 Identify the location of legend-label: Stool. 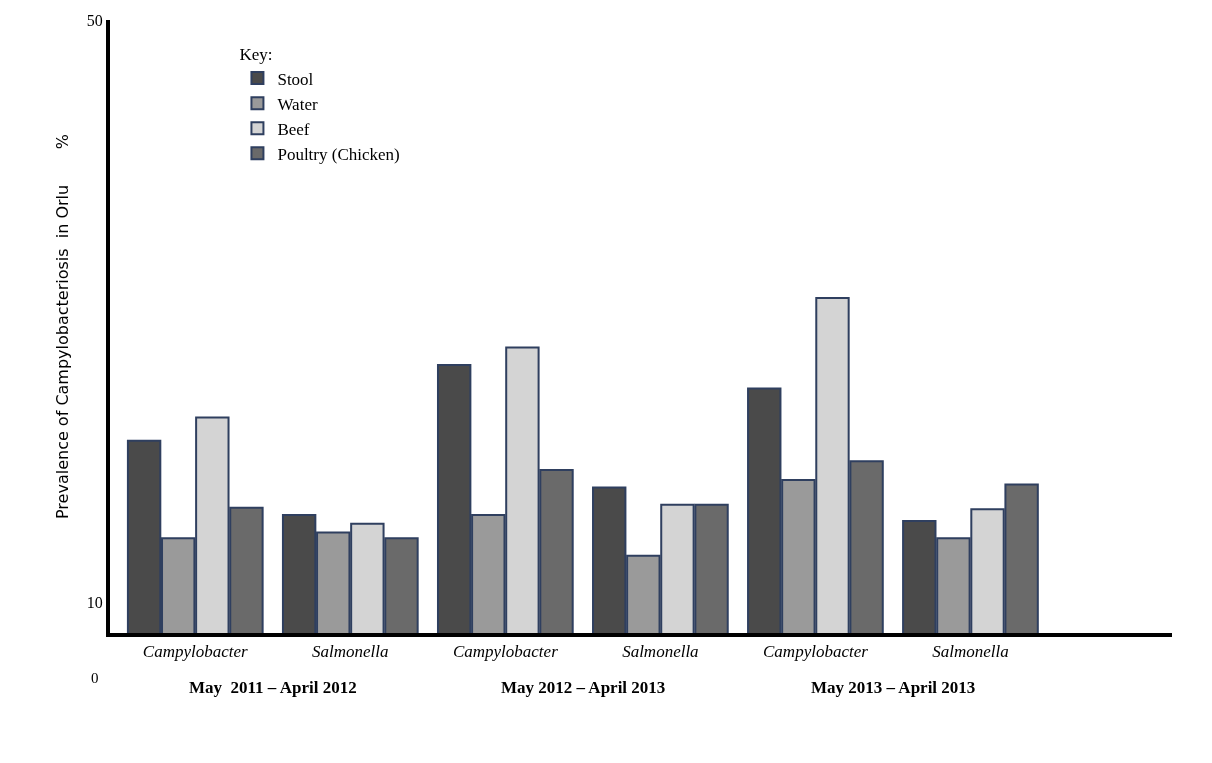
(295, 79).